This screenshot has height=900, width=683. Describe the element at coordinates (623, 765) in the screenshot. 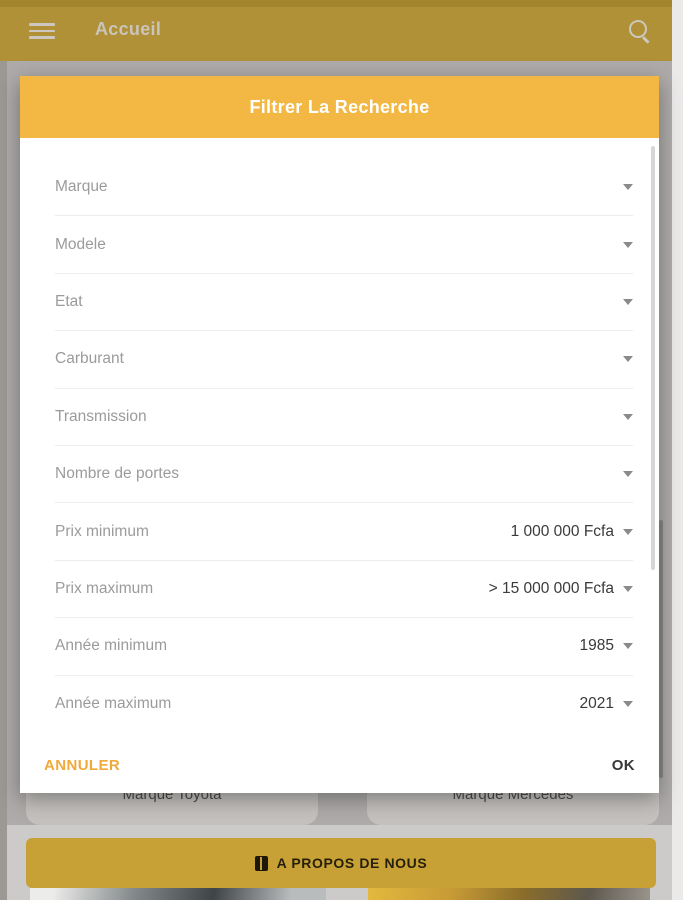

I see `ok-button: OK` at that location.